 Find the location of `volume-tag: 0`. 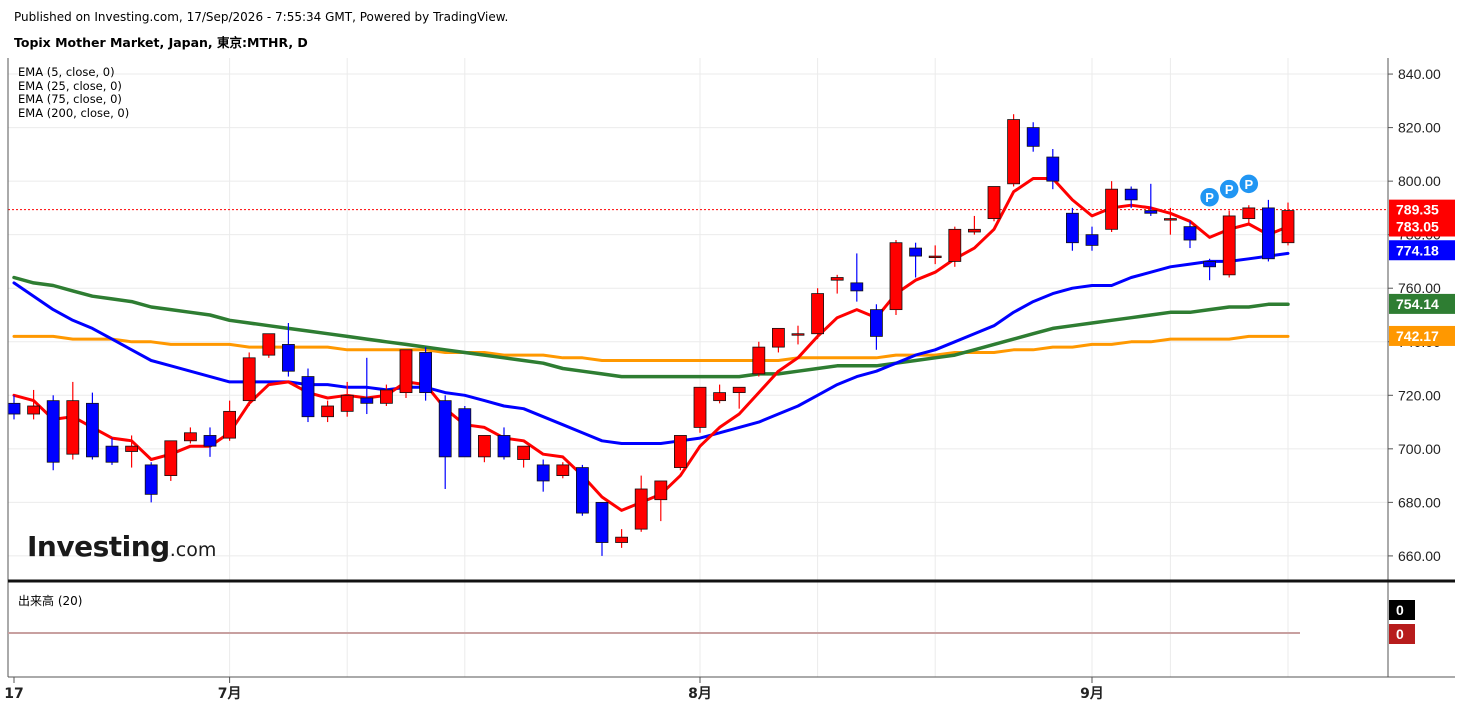

volume-tag: 0 is located at coordinates (1402, 634).